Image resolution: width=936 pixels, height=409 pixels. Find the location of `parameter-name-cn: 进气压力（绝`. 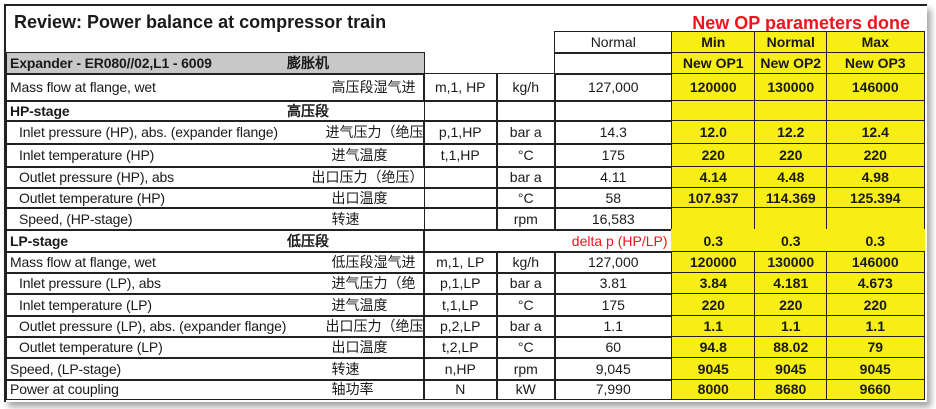

parameter-name-cn: 进气压力（绝 is located at coordinates (373, 283).